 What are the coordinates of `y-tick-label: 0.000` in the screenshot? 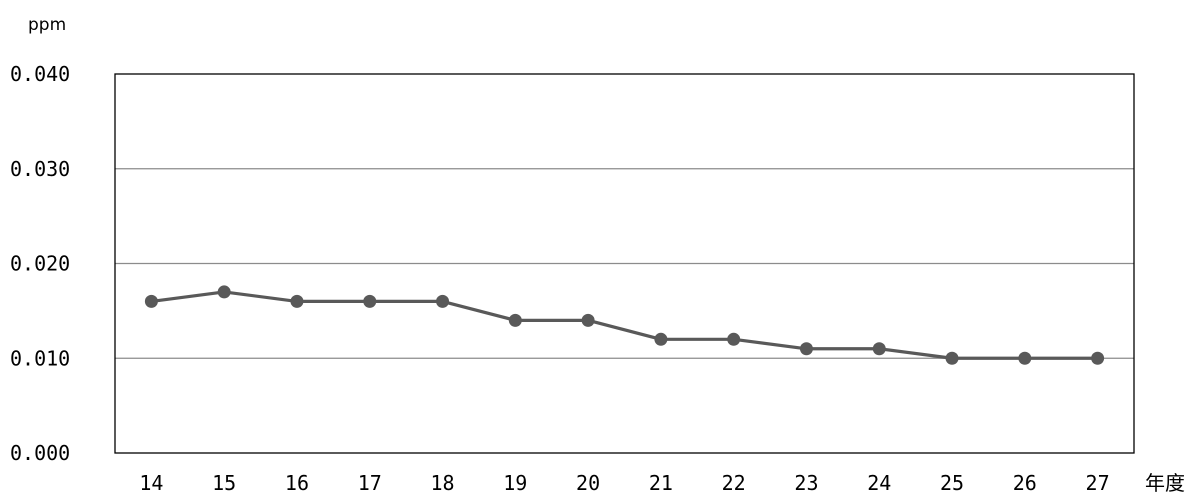 It's located at (40, 453).